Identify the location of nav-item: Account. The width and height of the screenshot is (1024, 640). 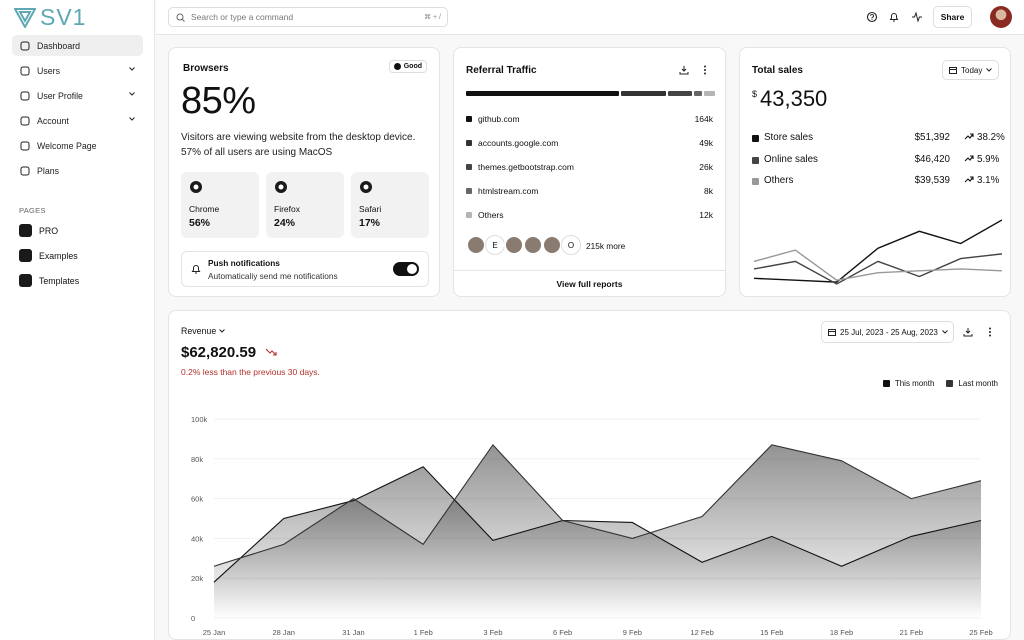
(77, 120).